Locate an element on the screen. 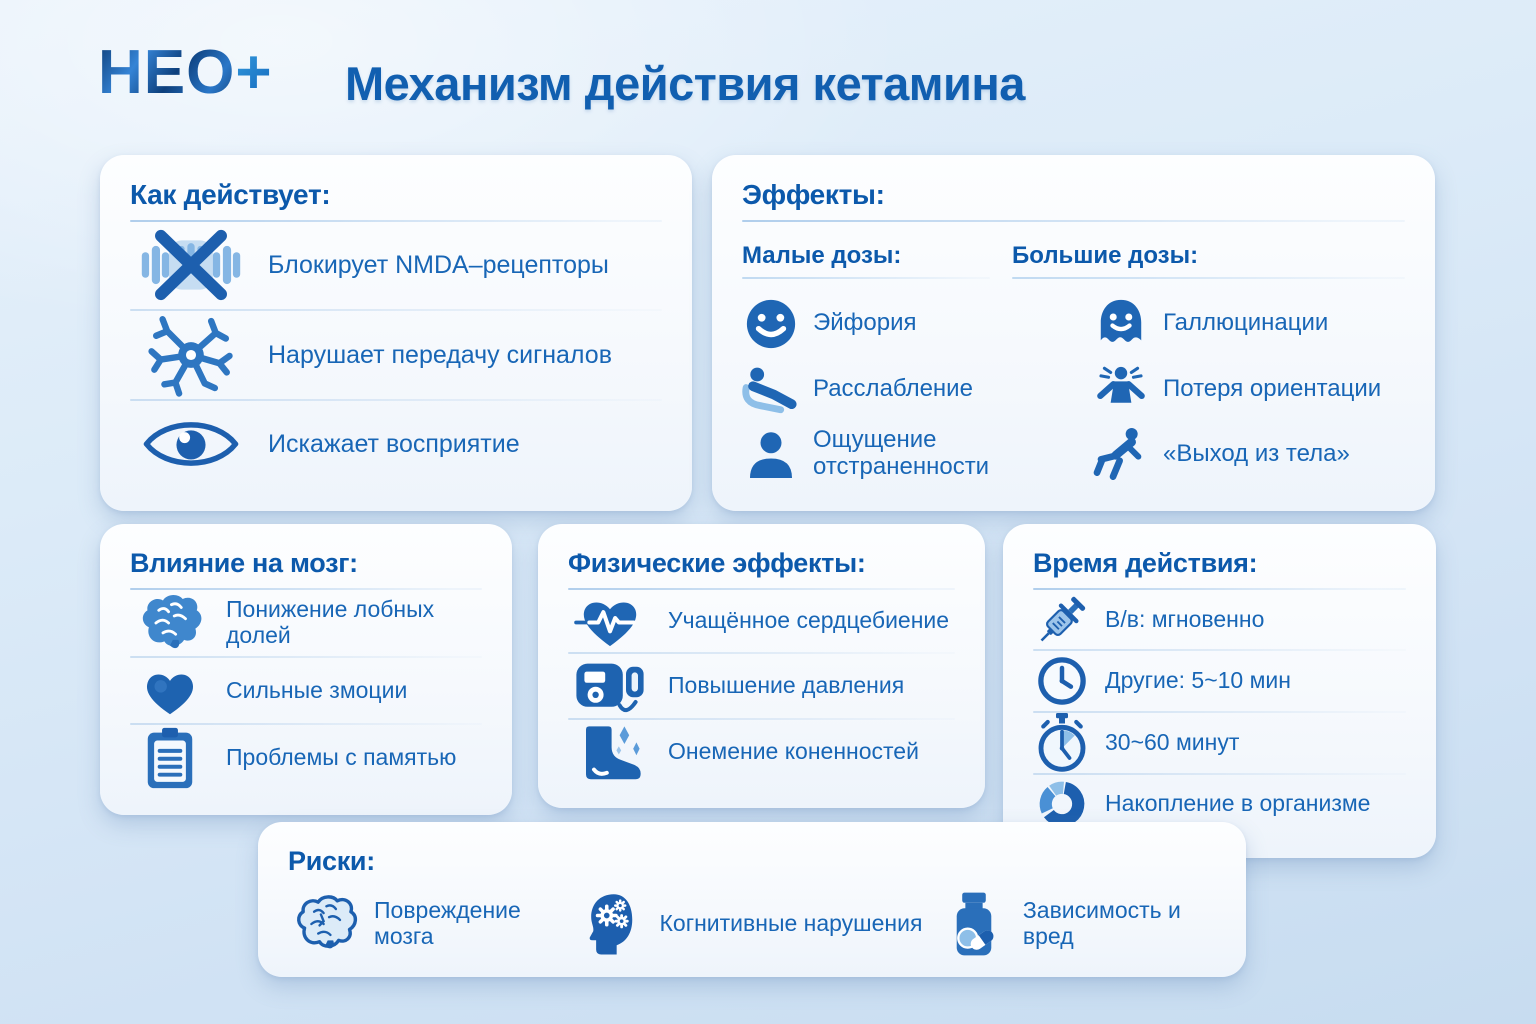  list-item: Потеря ориентации is located at coordinates (1208, 388).